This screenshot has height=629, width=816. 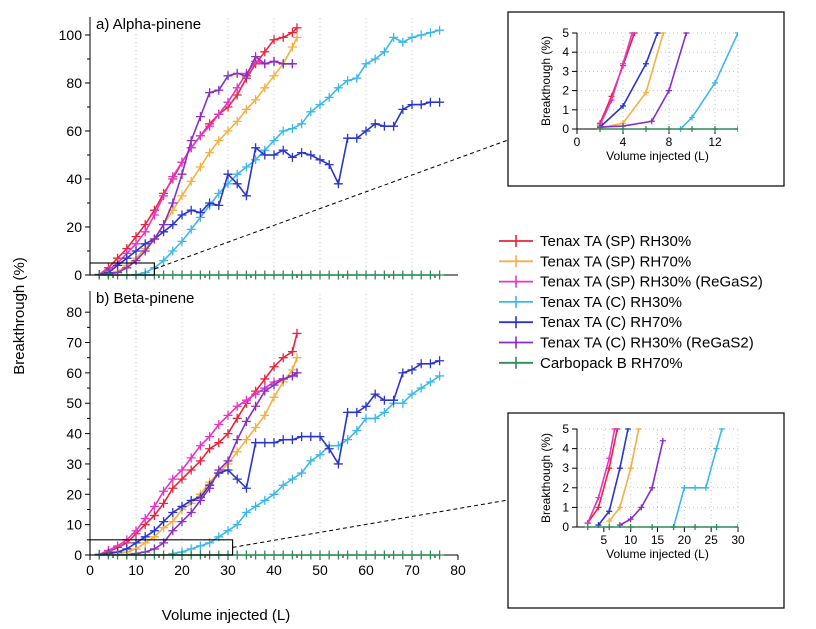 What do you see at coordinates (651, 282) in the screenshot?
I see `legend-label: Tenax TA (SP) RH30% (ReGaS2)` at bounding box center [651, 282].